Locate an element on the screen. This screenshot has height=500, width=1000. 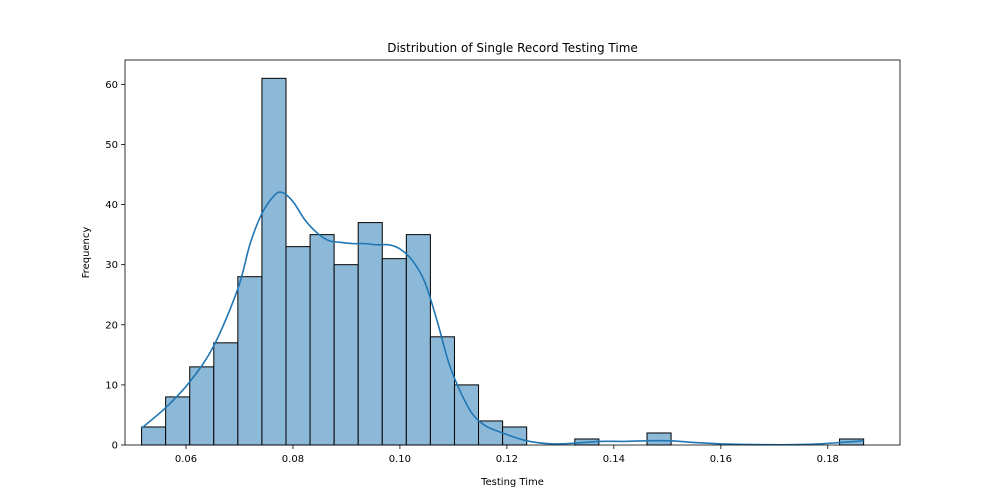
y-axis: 0 10 20 30 40 50 60 is located at coordinates (115, 266).